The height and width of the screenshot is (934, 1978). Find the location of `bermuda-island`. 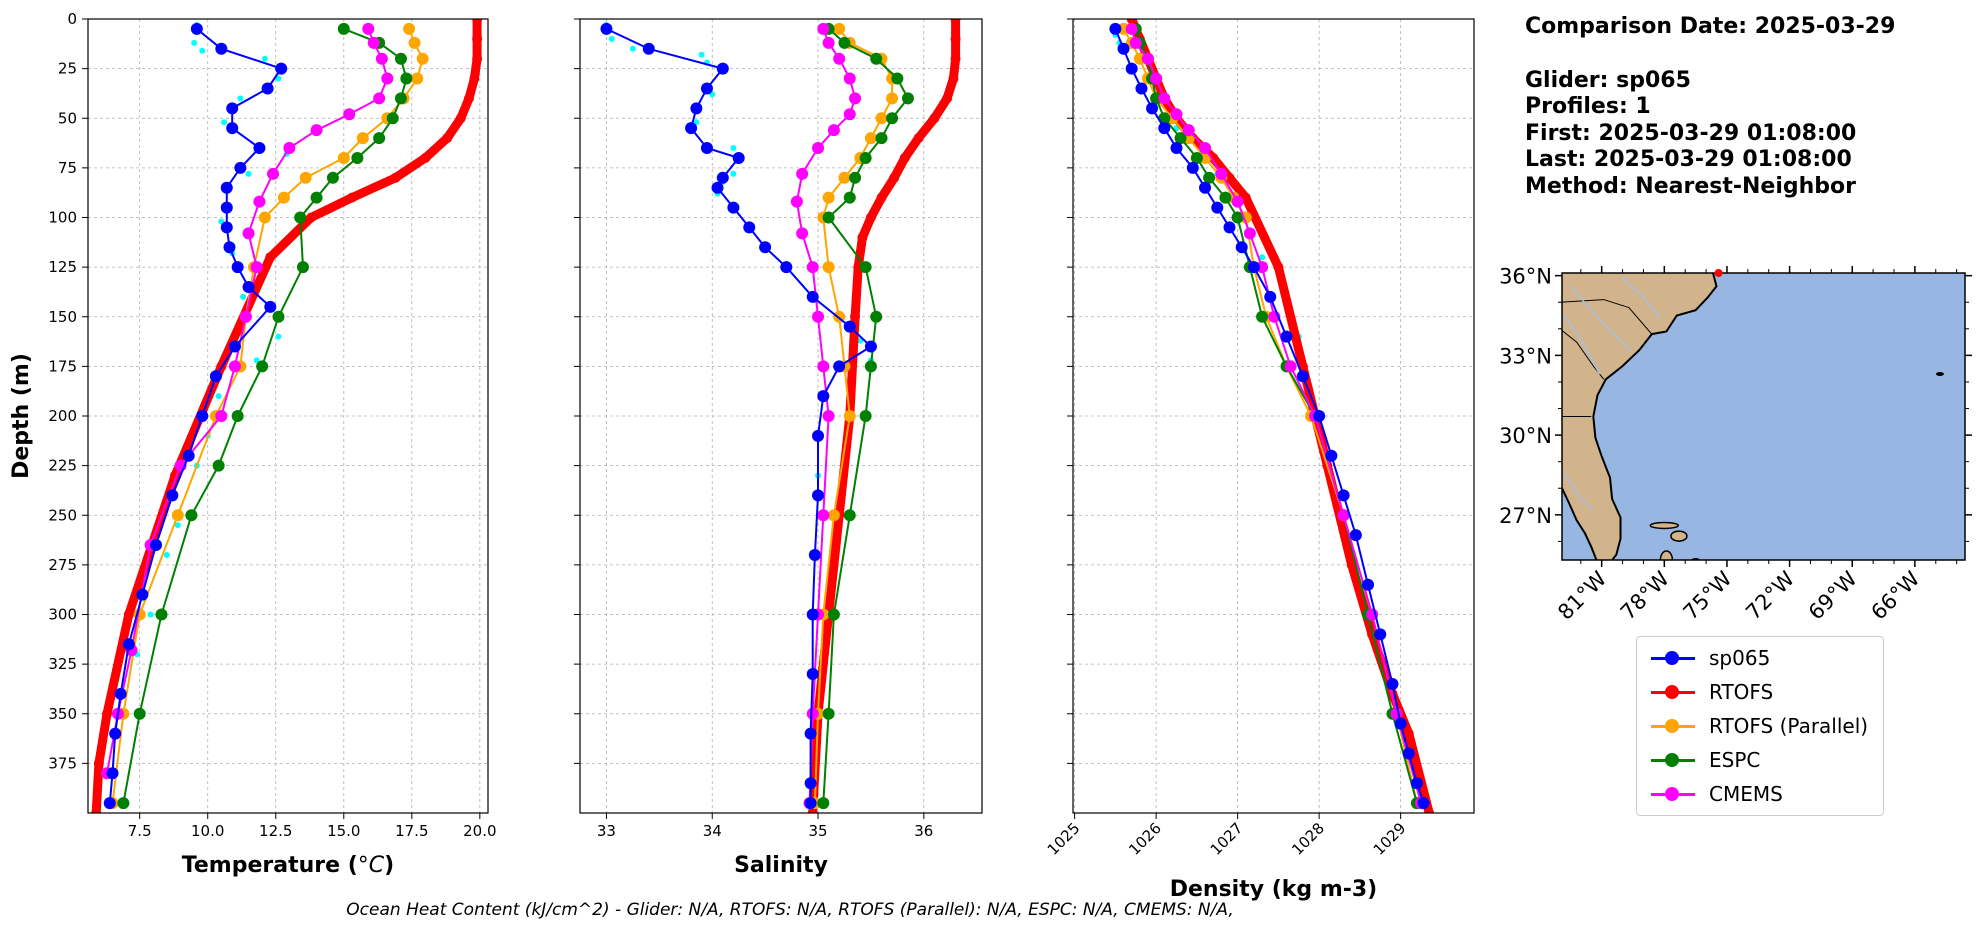

bermuda-island is located at coordinates (1939, 373).